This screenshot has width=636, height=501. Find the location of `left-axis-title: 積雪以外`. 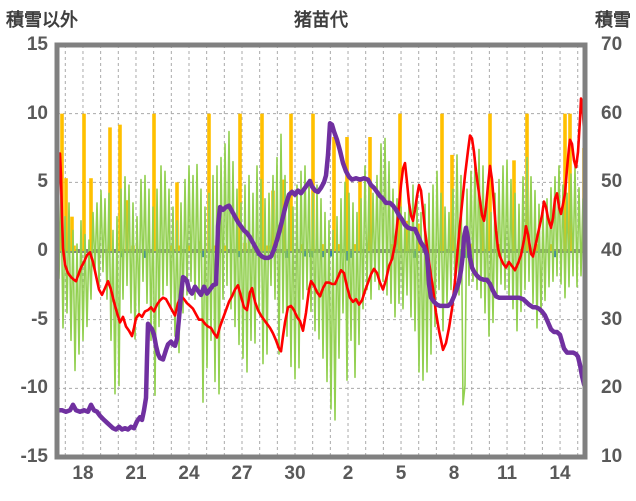

left-axis-title: 積雪以外 is located at coordinates (42, 20).